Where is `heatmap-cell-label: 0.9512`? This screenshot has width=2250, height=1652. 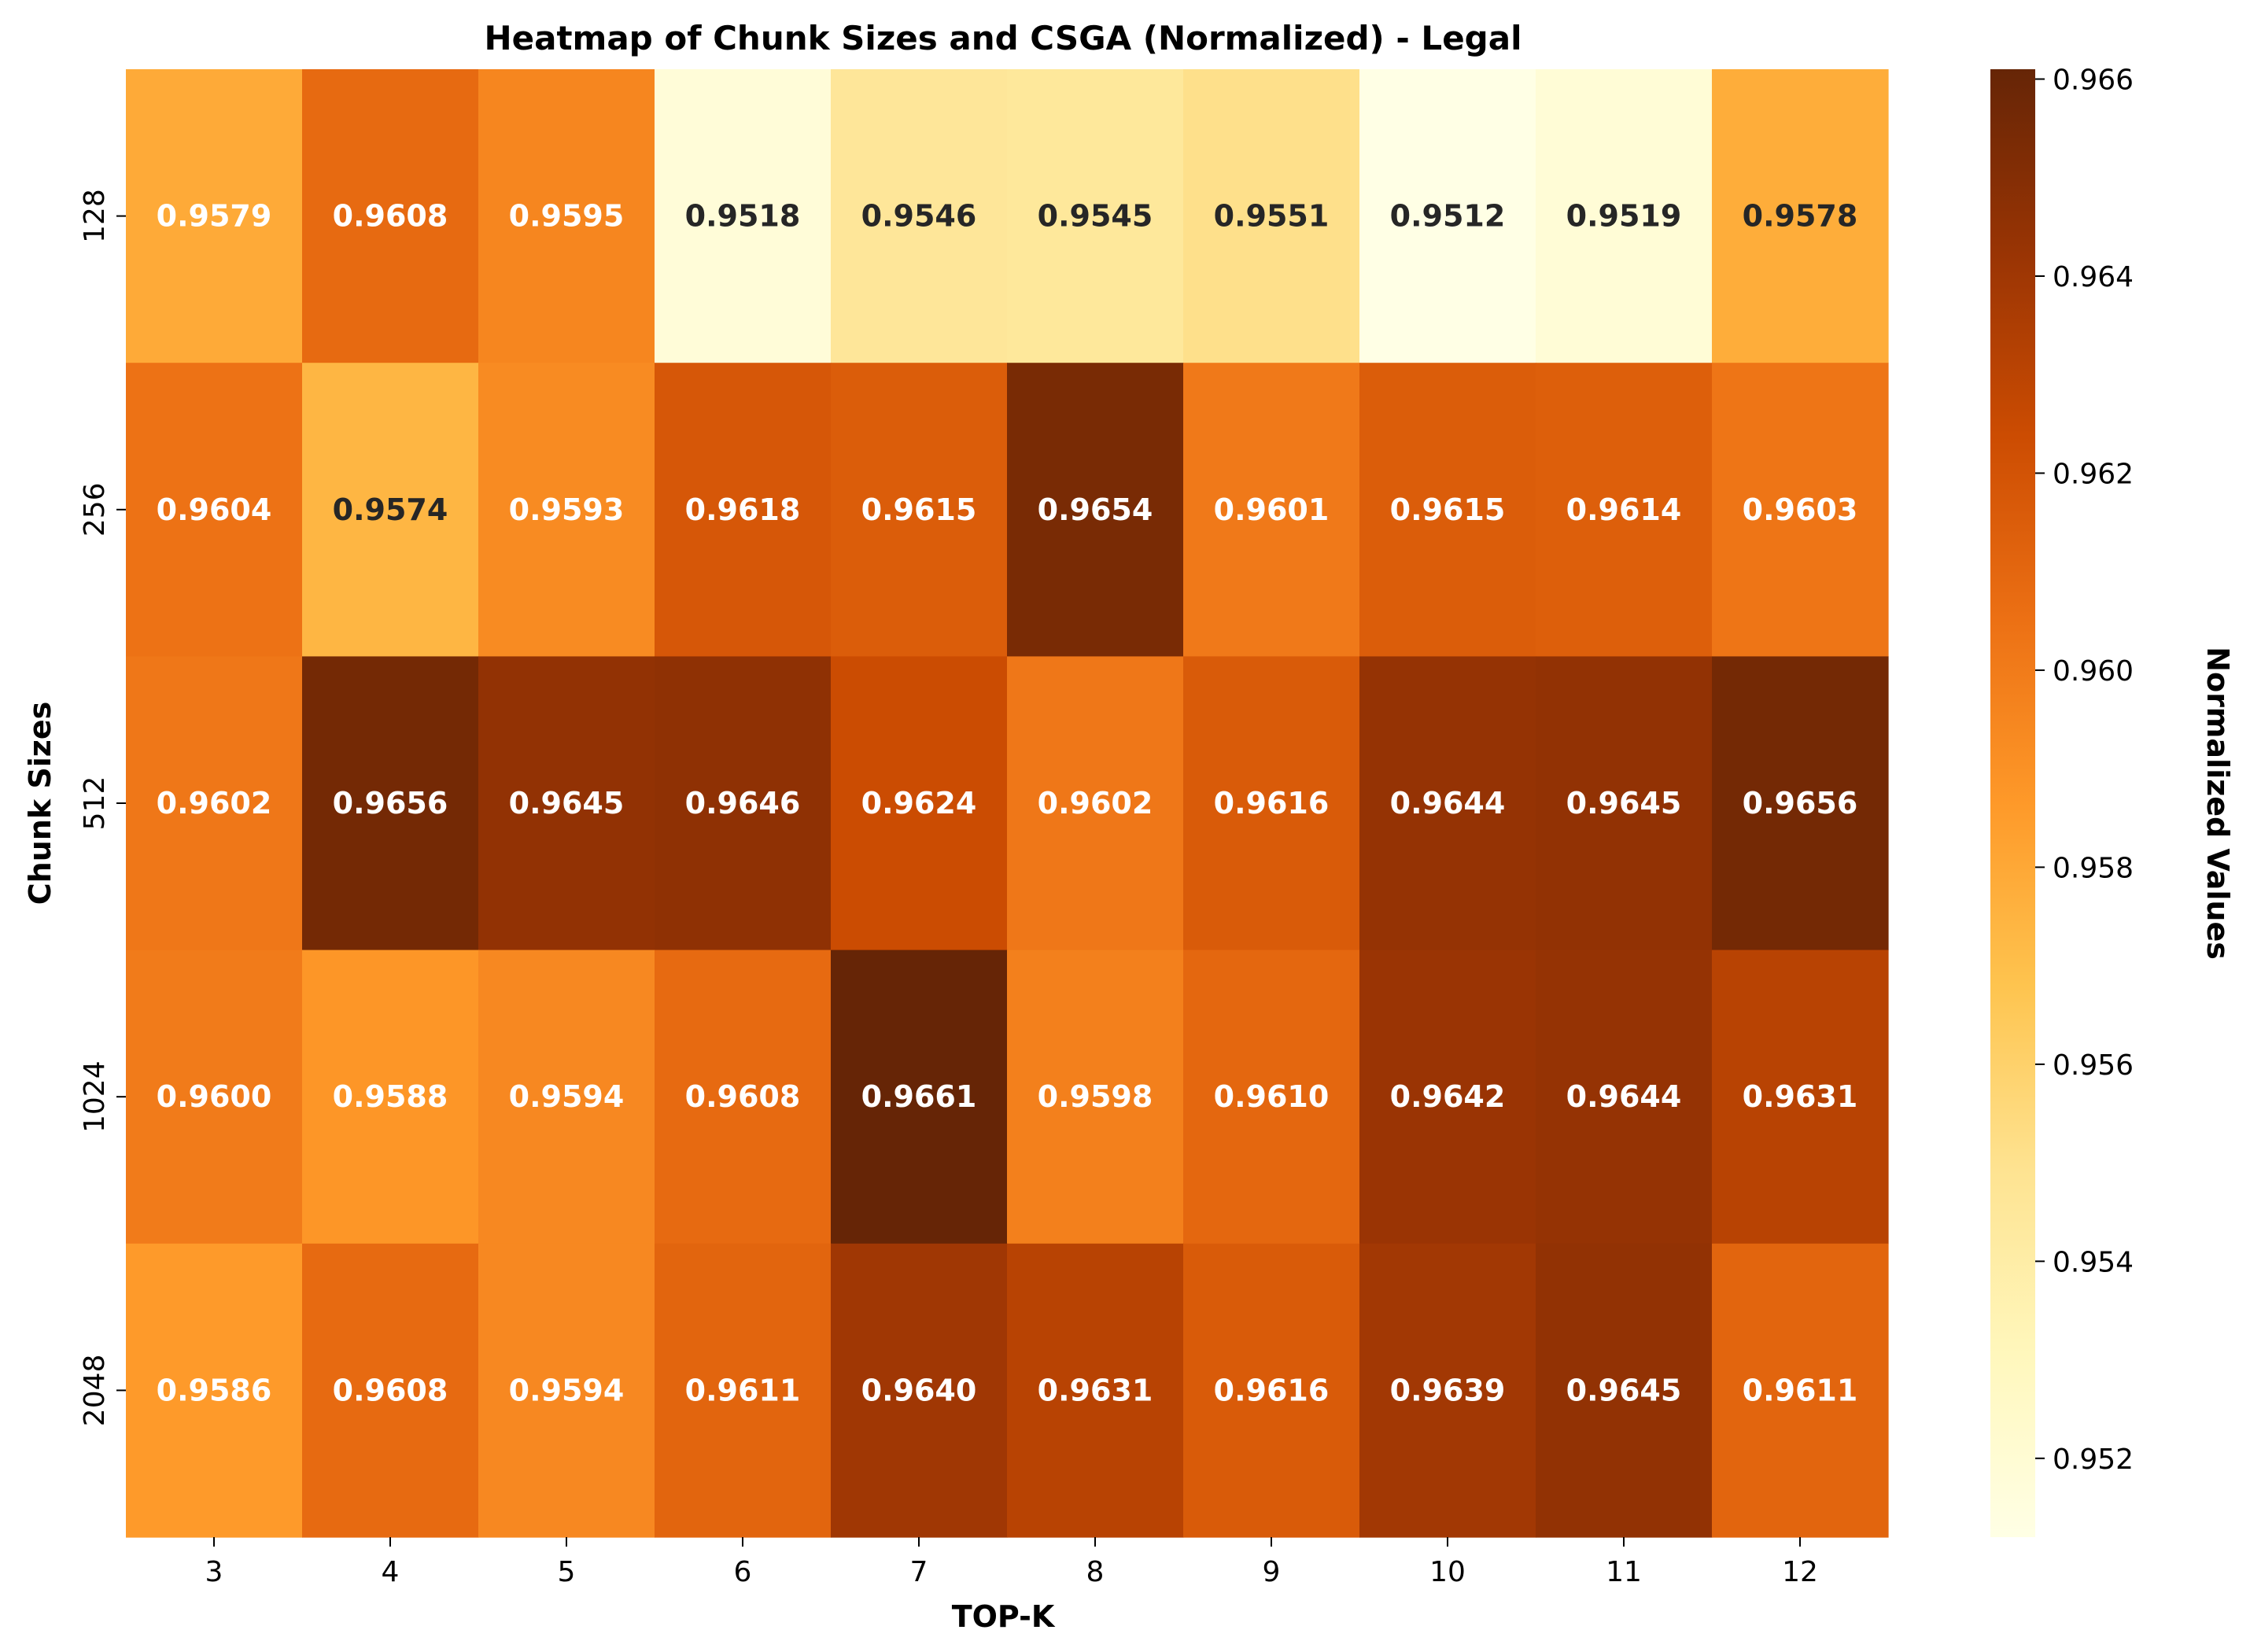
heatmap-cell-label: 0.9512 is located at coordinates (1448, 216).